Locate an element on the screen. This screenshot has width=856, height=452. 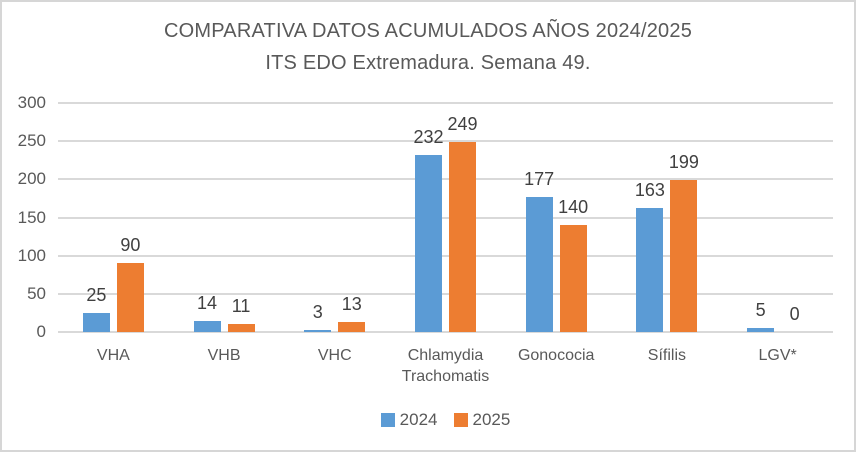
bar-value-label: 3 is located at coordinates (317, 311).